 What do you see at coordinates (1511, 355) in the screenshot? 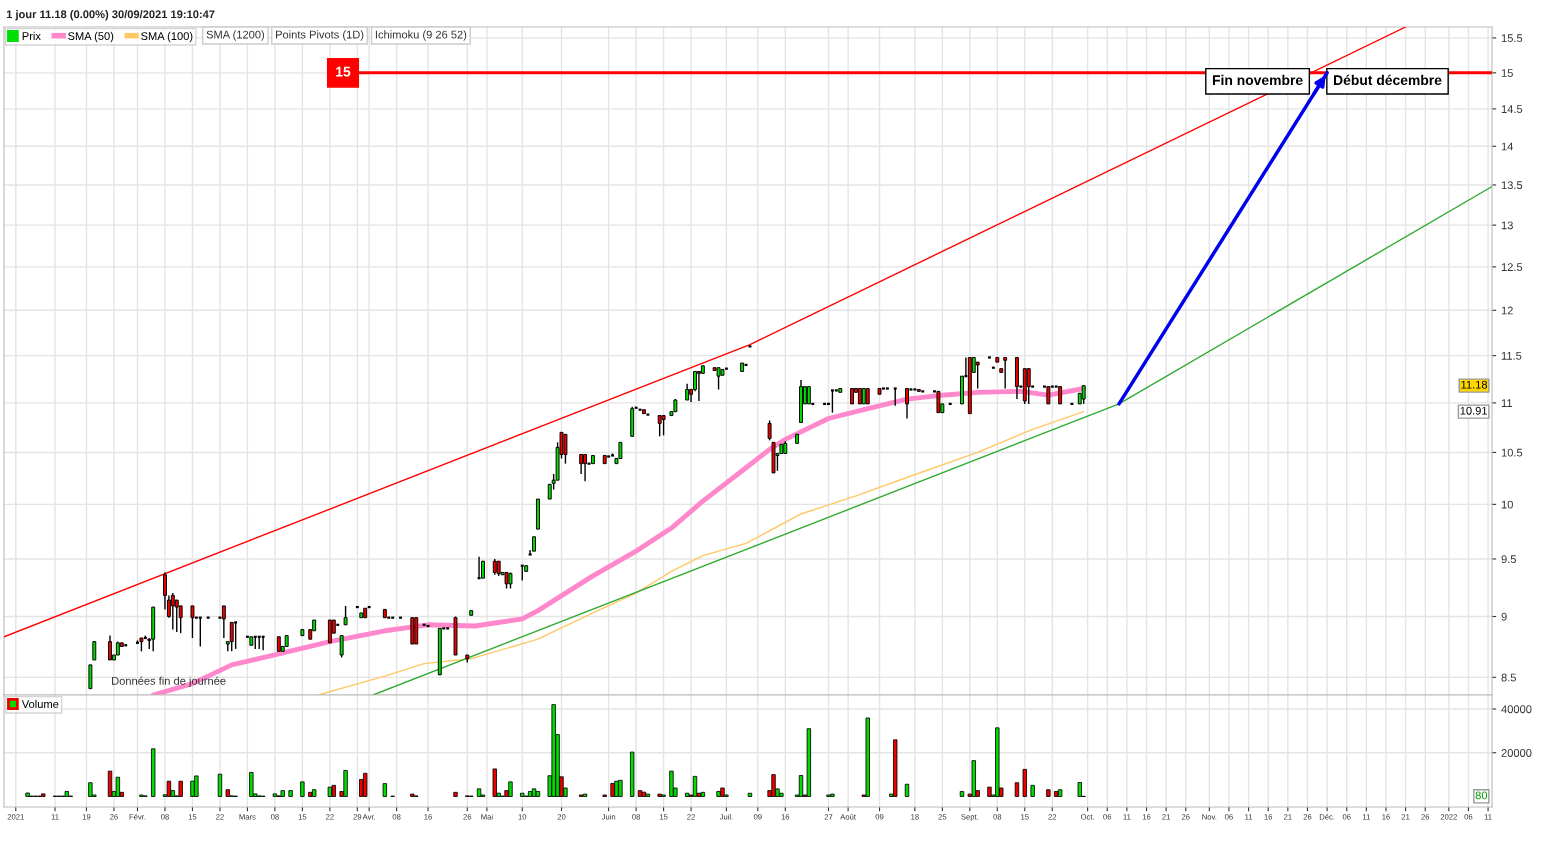
I see `y-tick-label: 11.5` at bounding box center [1511, 355].